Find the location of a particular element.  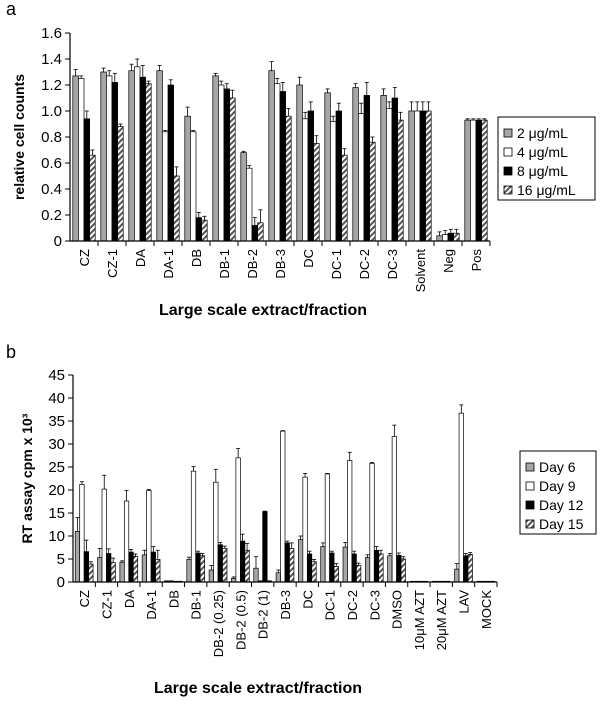

x-tick-label: DB is located at coordinates (173, 599).